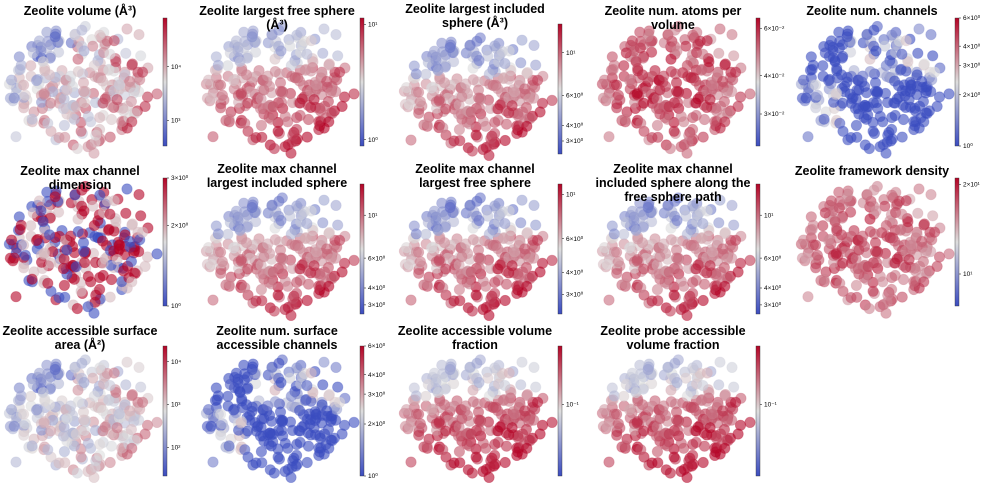  I want to click on colorbar-tick-label: 4×10⁰, so click(773, 288).